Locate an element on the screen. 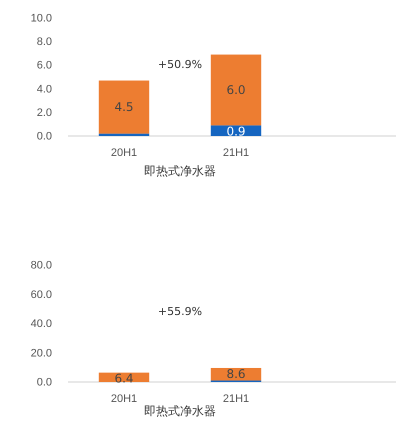  y-tick-label: 40.0 is located at coordinates (41, 324).